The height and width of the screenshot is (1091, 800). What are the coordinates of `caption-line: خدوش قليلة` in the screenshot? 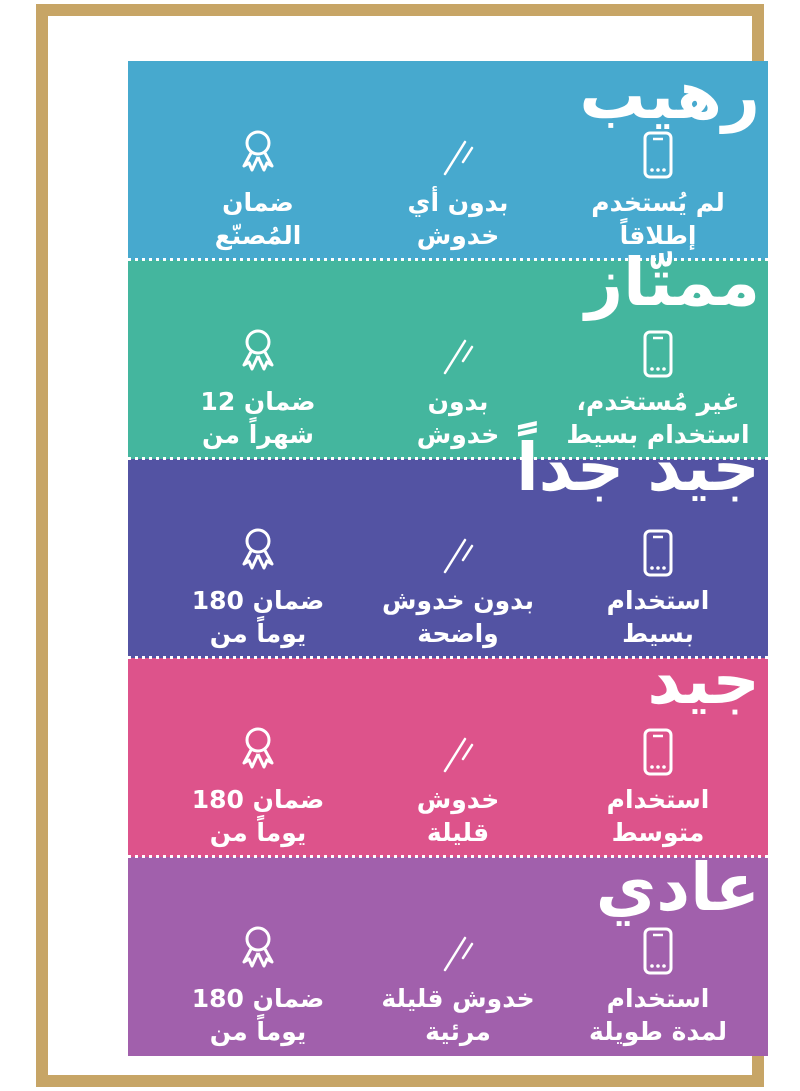 It's located at (458, 998).